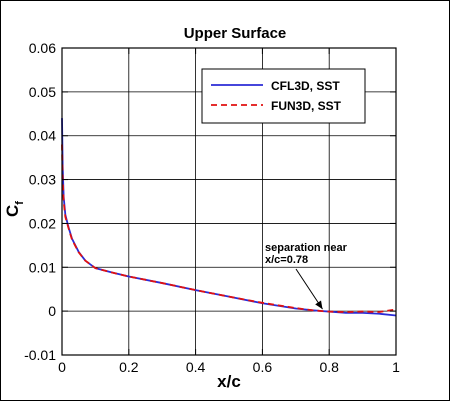  Describe the element at coordinates (42, 267) in the screenshot. I see `y-tick-label-2: 0.01` at that location.